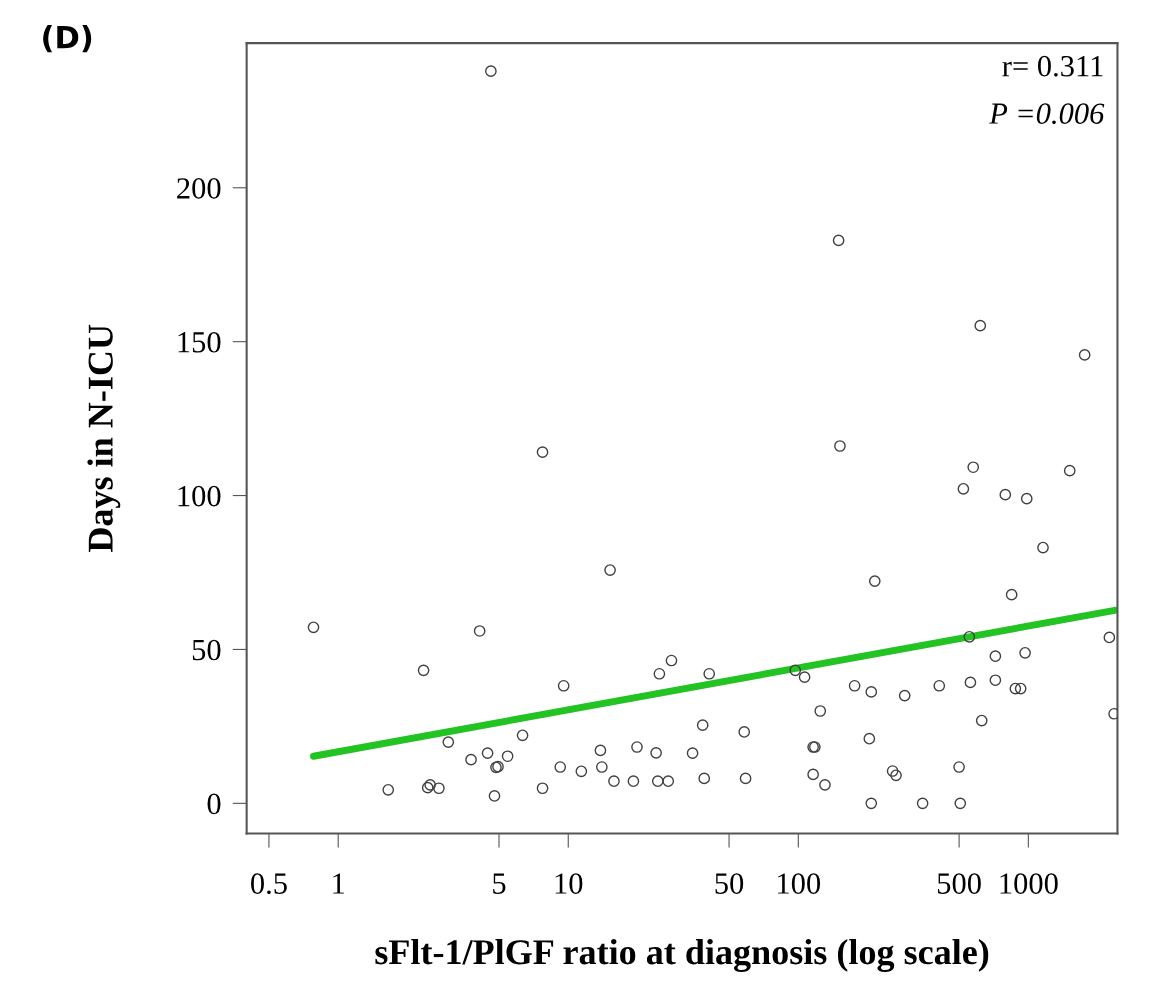 Image resolution: width=1158 pixels, height=1003 pixels. I want to click on y-tick-label: 150, so click(199, 342).